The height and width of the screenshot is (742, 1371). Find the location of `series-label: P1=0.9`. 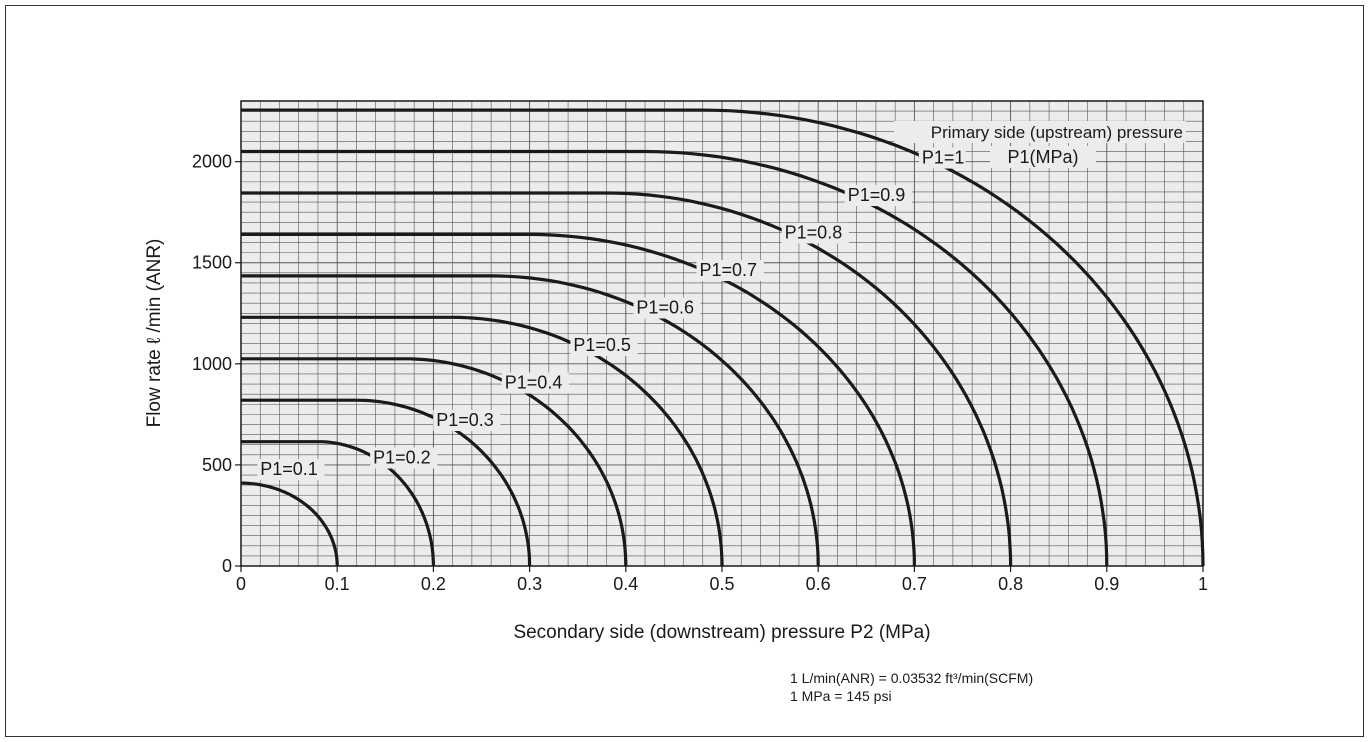

series-label: P1=0.9 is located at coordinates (877, 195).